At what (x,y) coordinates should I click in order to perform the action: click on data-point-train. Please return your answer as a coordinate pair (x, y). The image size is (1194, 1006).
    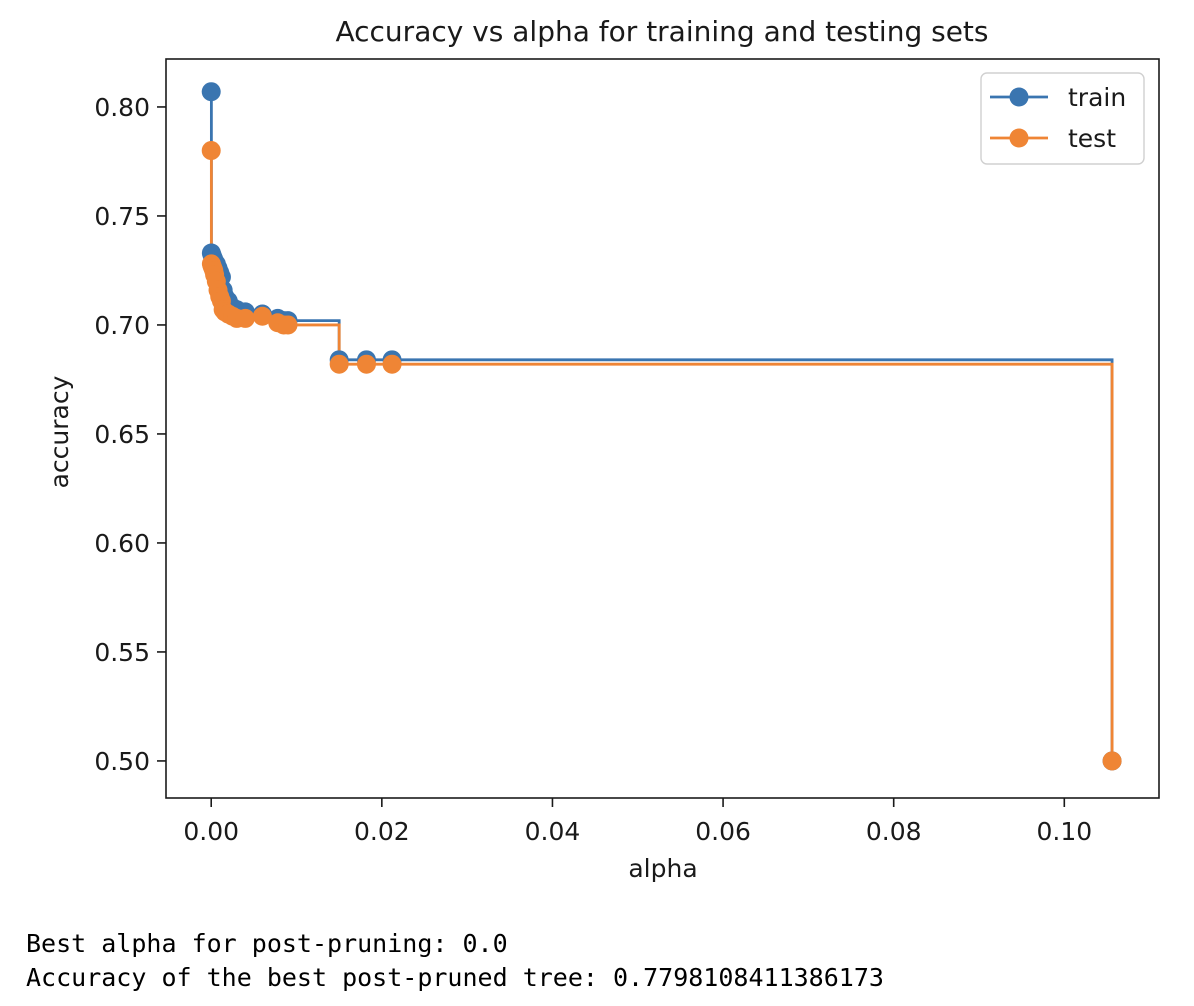
    Looking at the image, I should click on (211, 92).